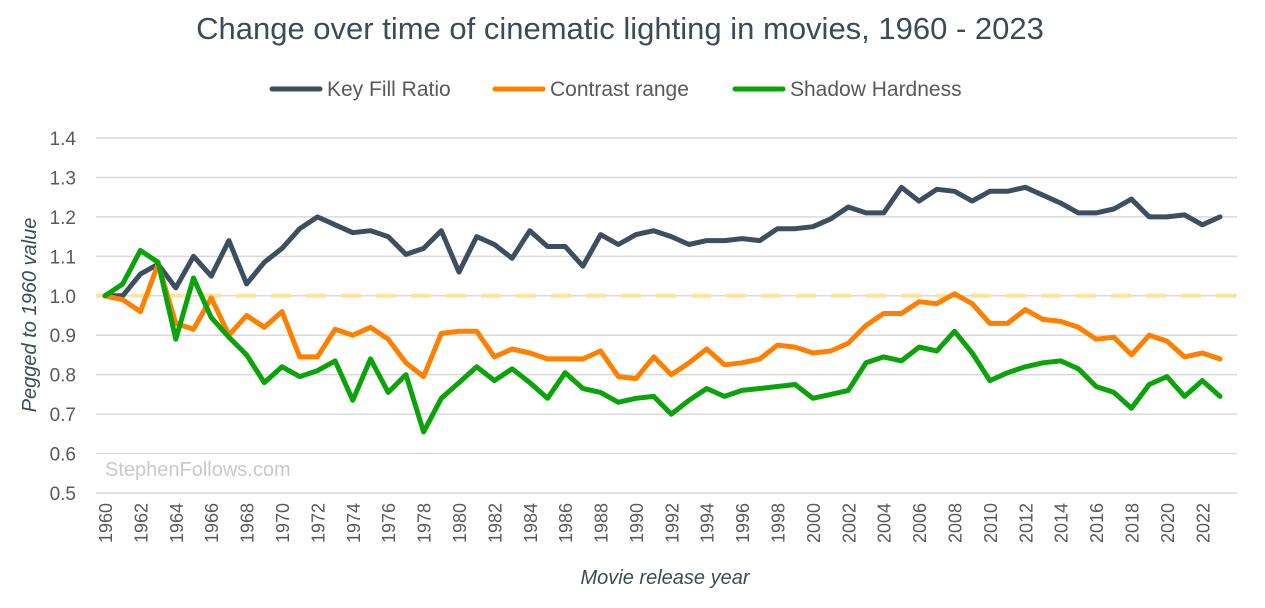  I want to click on x-tick-label: 1960, so click(106, 523).